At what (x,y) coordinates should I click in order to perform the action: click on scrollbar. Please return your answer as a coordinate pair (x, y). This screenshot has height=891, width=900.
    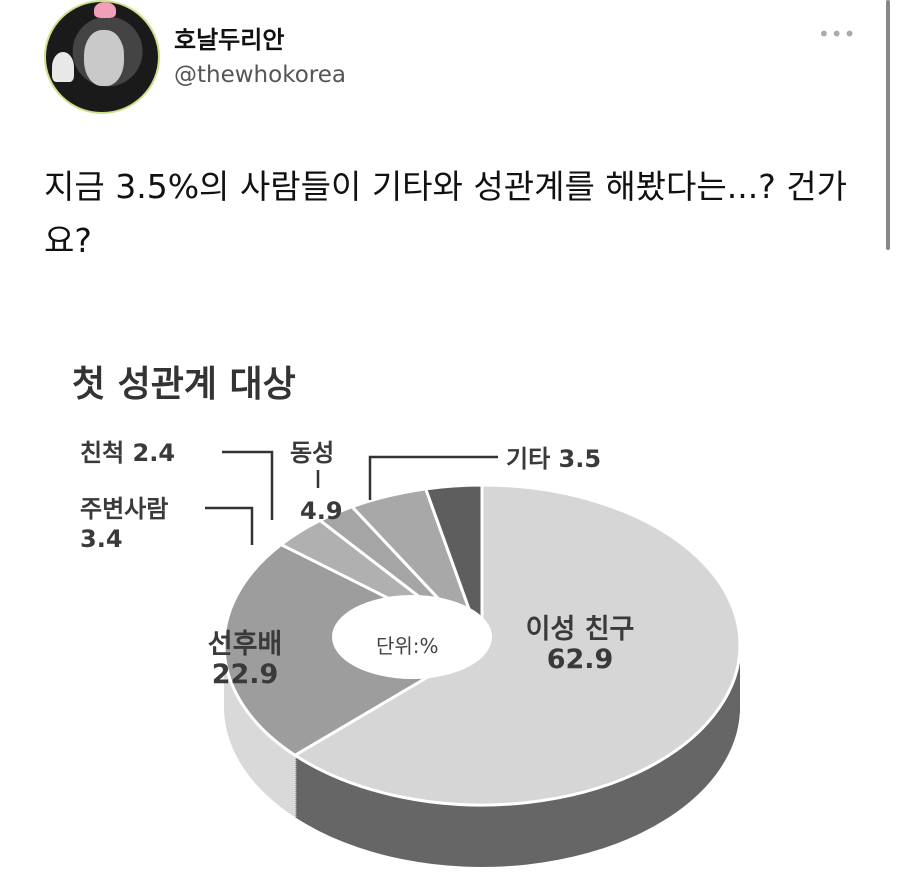
    Looking at the image, I should click on (888, 125).